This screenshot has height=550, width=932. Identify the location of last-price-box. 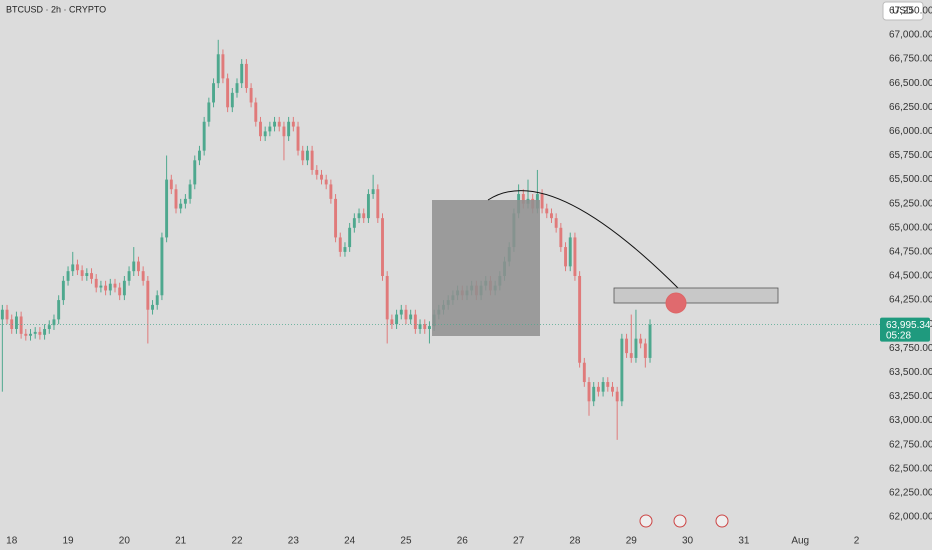
(905, 329).